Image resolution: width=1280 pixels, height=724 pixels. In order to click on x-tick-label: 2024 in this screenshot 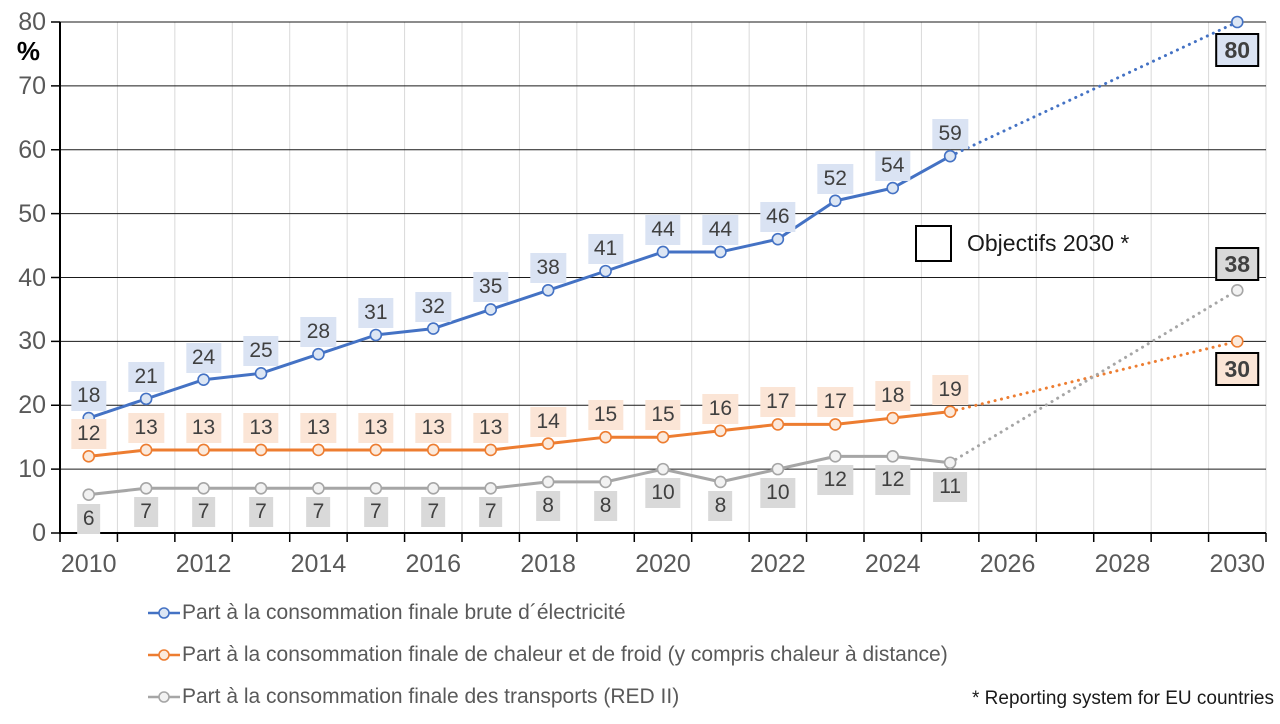, I will do `click(892, 564)`.